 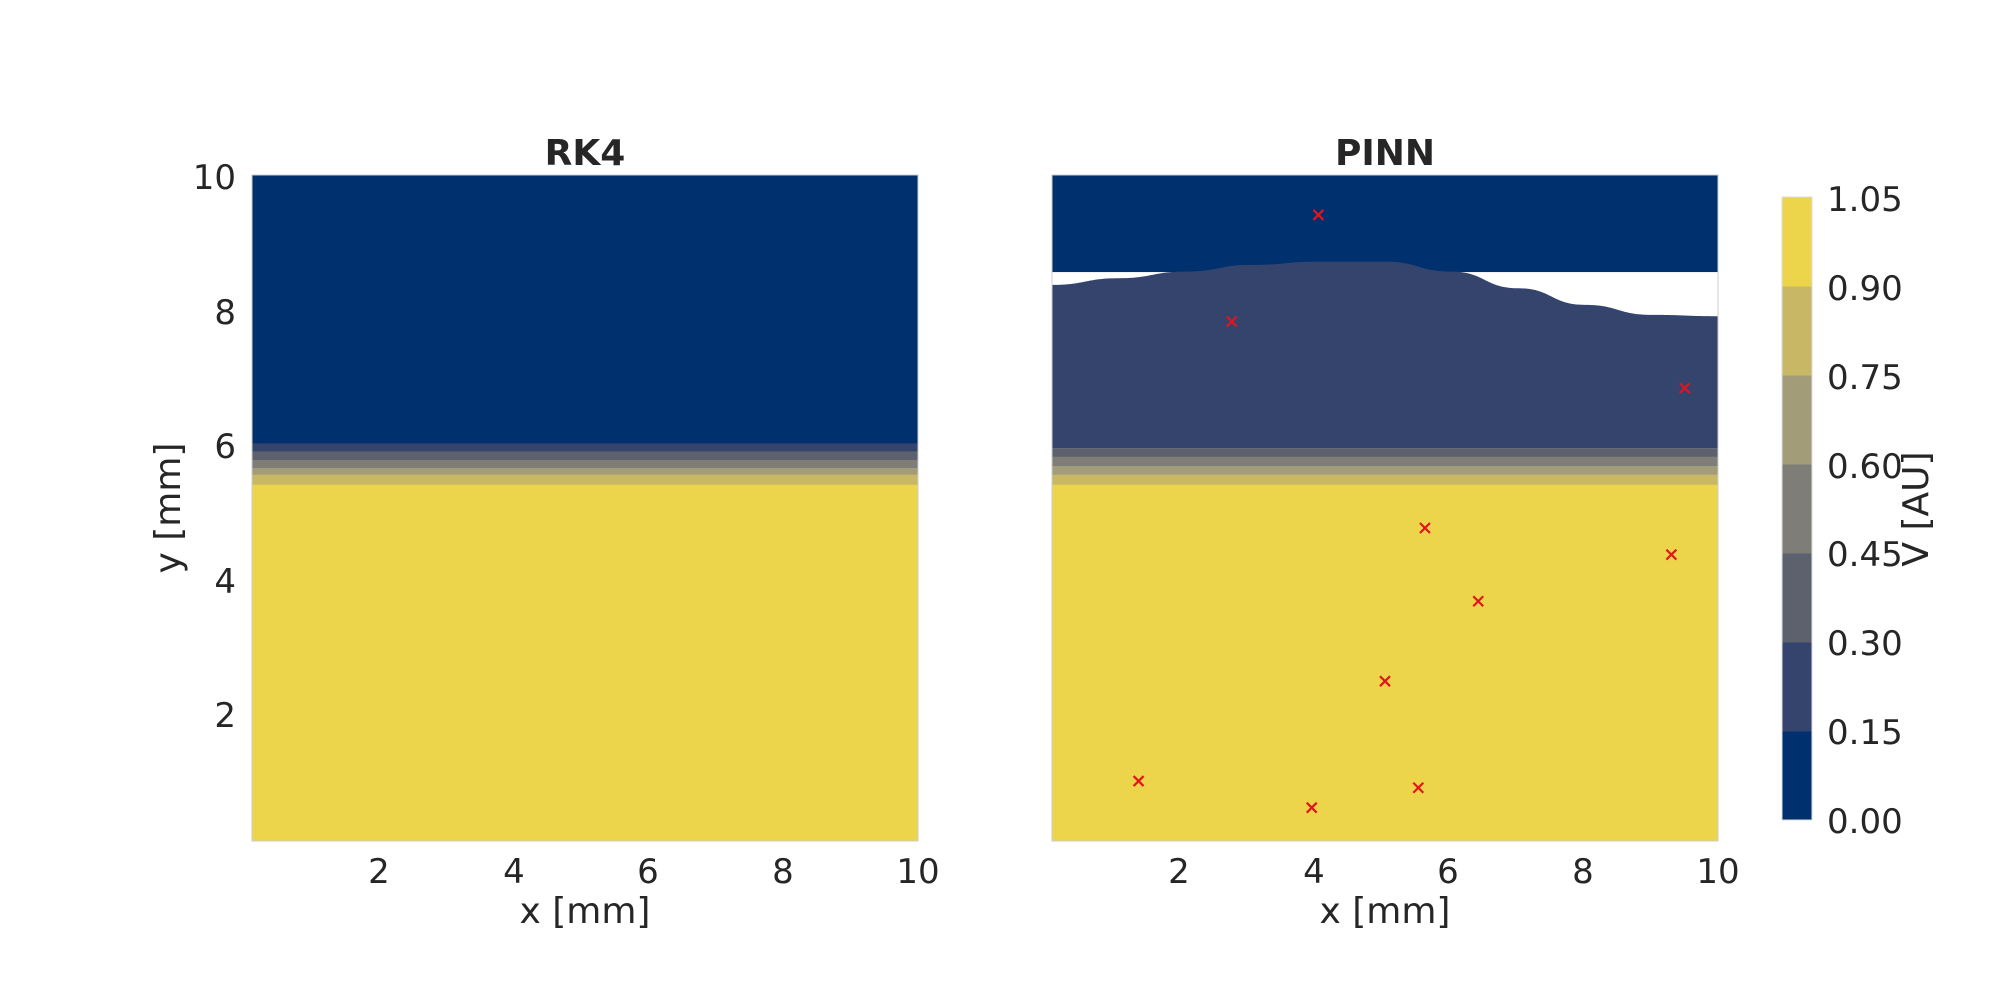 What do you see at coordinates (1865, 733) in the screenshot?
I see `colorbar-tick-label: 0.15` at bounding box center [1865, 733].